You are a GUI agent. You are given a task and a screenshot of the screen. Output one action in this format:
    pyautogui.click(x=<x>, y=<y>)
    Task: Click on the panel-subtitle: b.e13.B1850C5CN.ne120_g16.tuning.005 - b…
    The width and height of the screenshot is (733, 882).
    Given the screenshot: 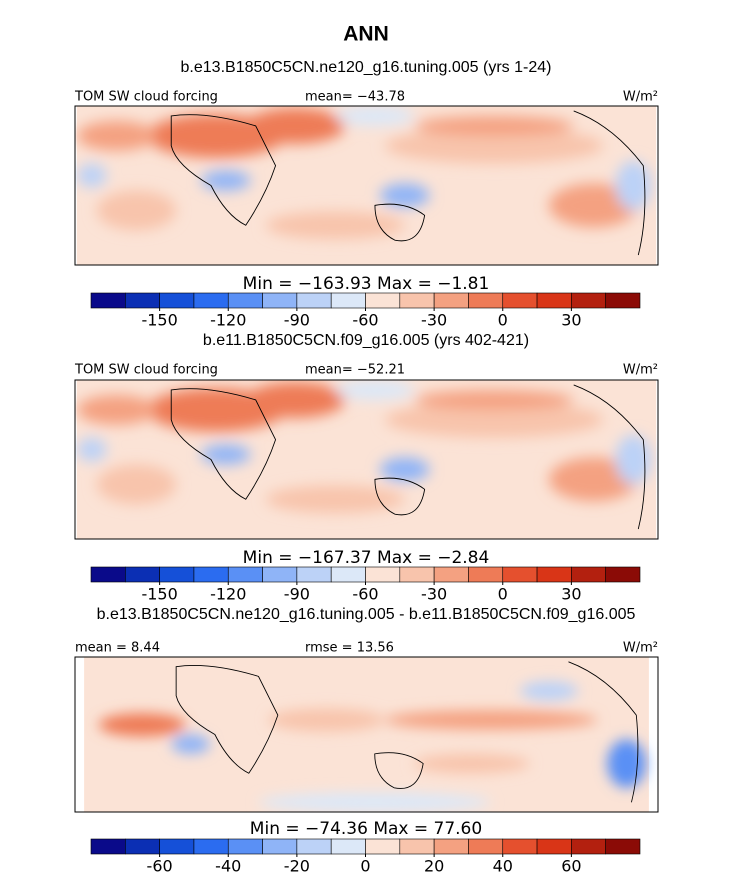 What is the action you would take?
    pyautogui.click(x=366, y=614)
    